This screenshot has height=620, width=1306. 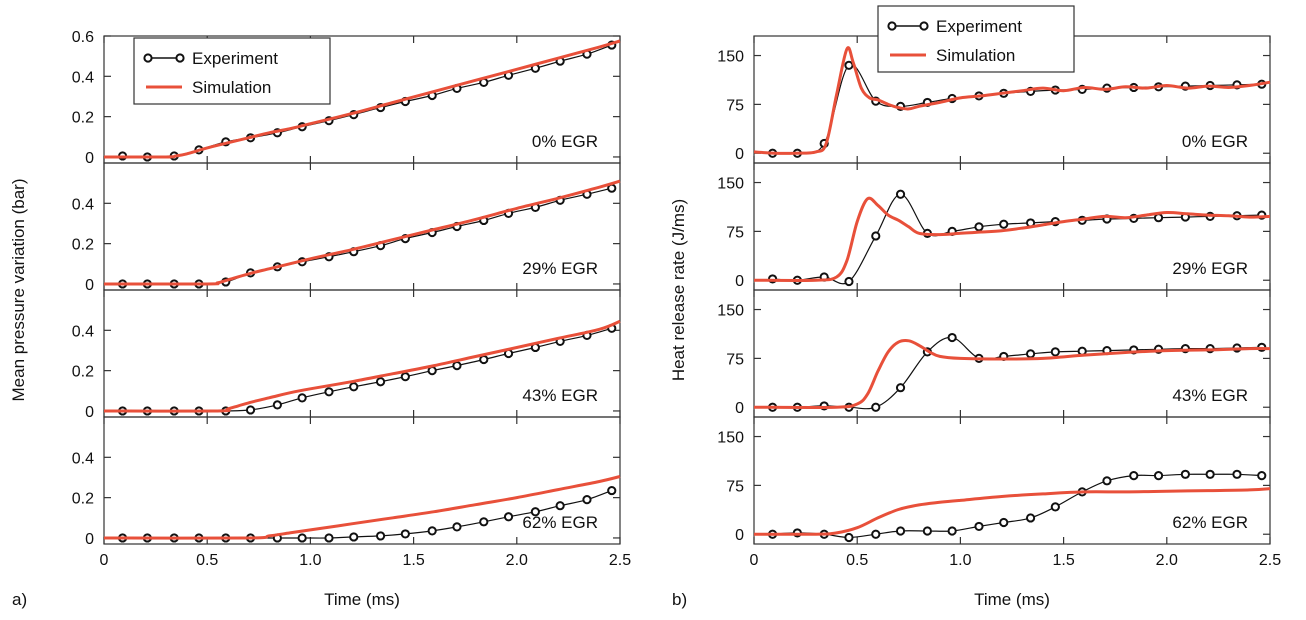 I want to click on figure-label: b), so click(x=679, y=599).